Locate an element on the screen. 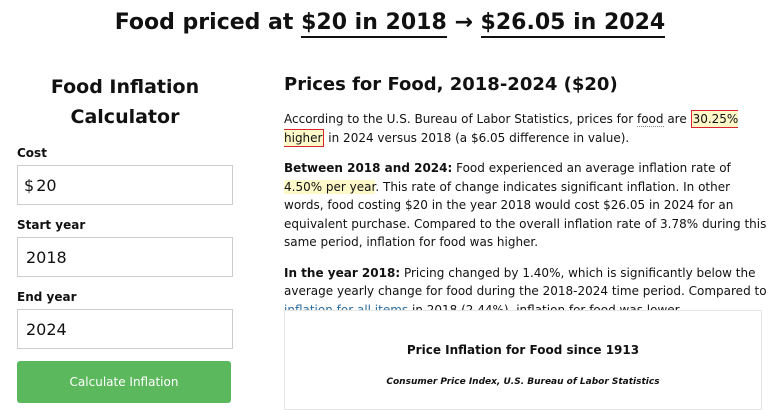 The width and height of the screenshot is (780, 410). average-rate-highlight: 4.50% per year is located at coordinates (330, 186).